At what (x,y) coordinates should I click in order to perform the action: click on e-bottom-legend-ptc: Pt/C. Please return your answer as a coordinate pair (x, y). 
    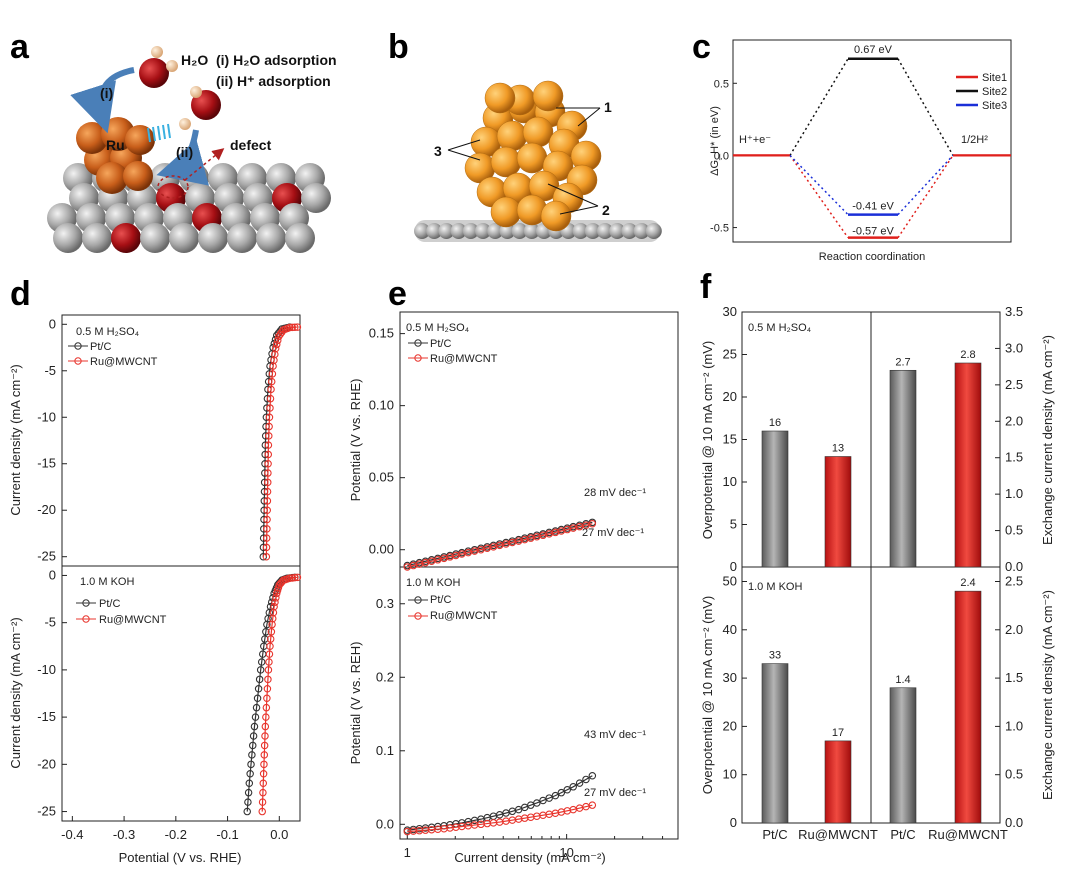
    Looking at the image, I should click on (440, 600).